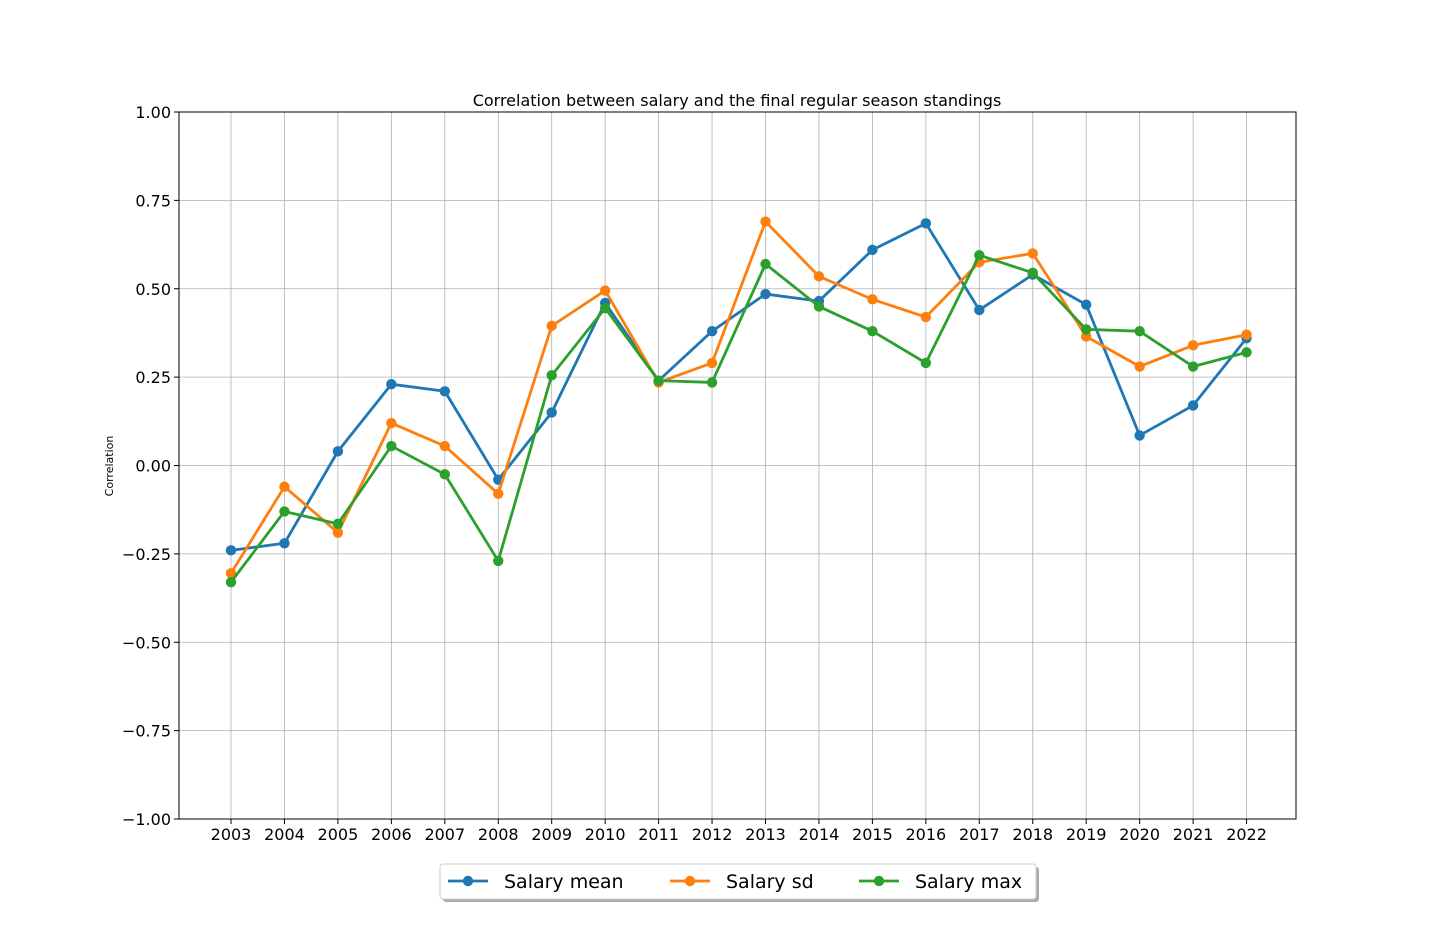  What do you see at coordinates (1086, 834) in the screenshot?
I see `x-tick-label: 2019` at bounding box center [1086, 834].